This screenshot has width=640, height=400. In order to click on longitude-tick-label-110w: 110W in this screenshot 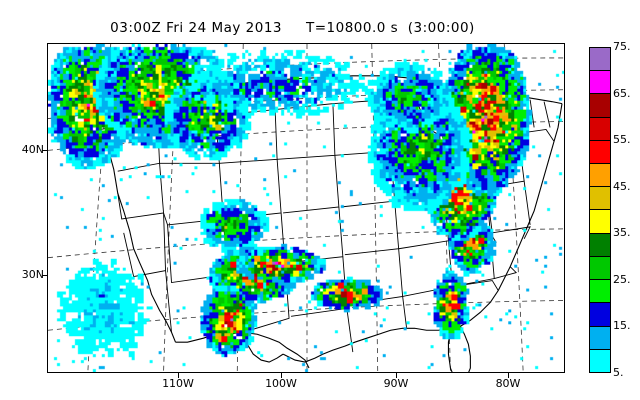, I will do `click(178, 383)`.